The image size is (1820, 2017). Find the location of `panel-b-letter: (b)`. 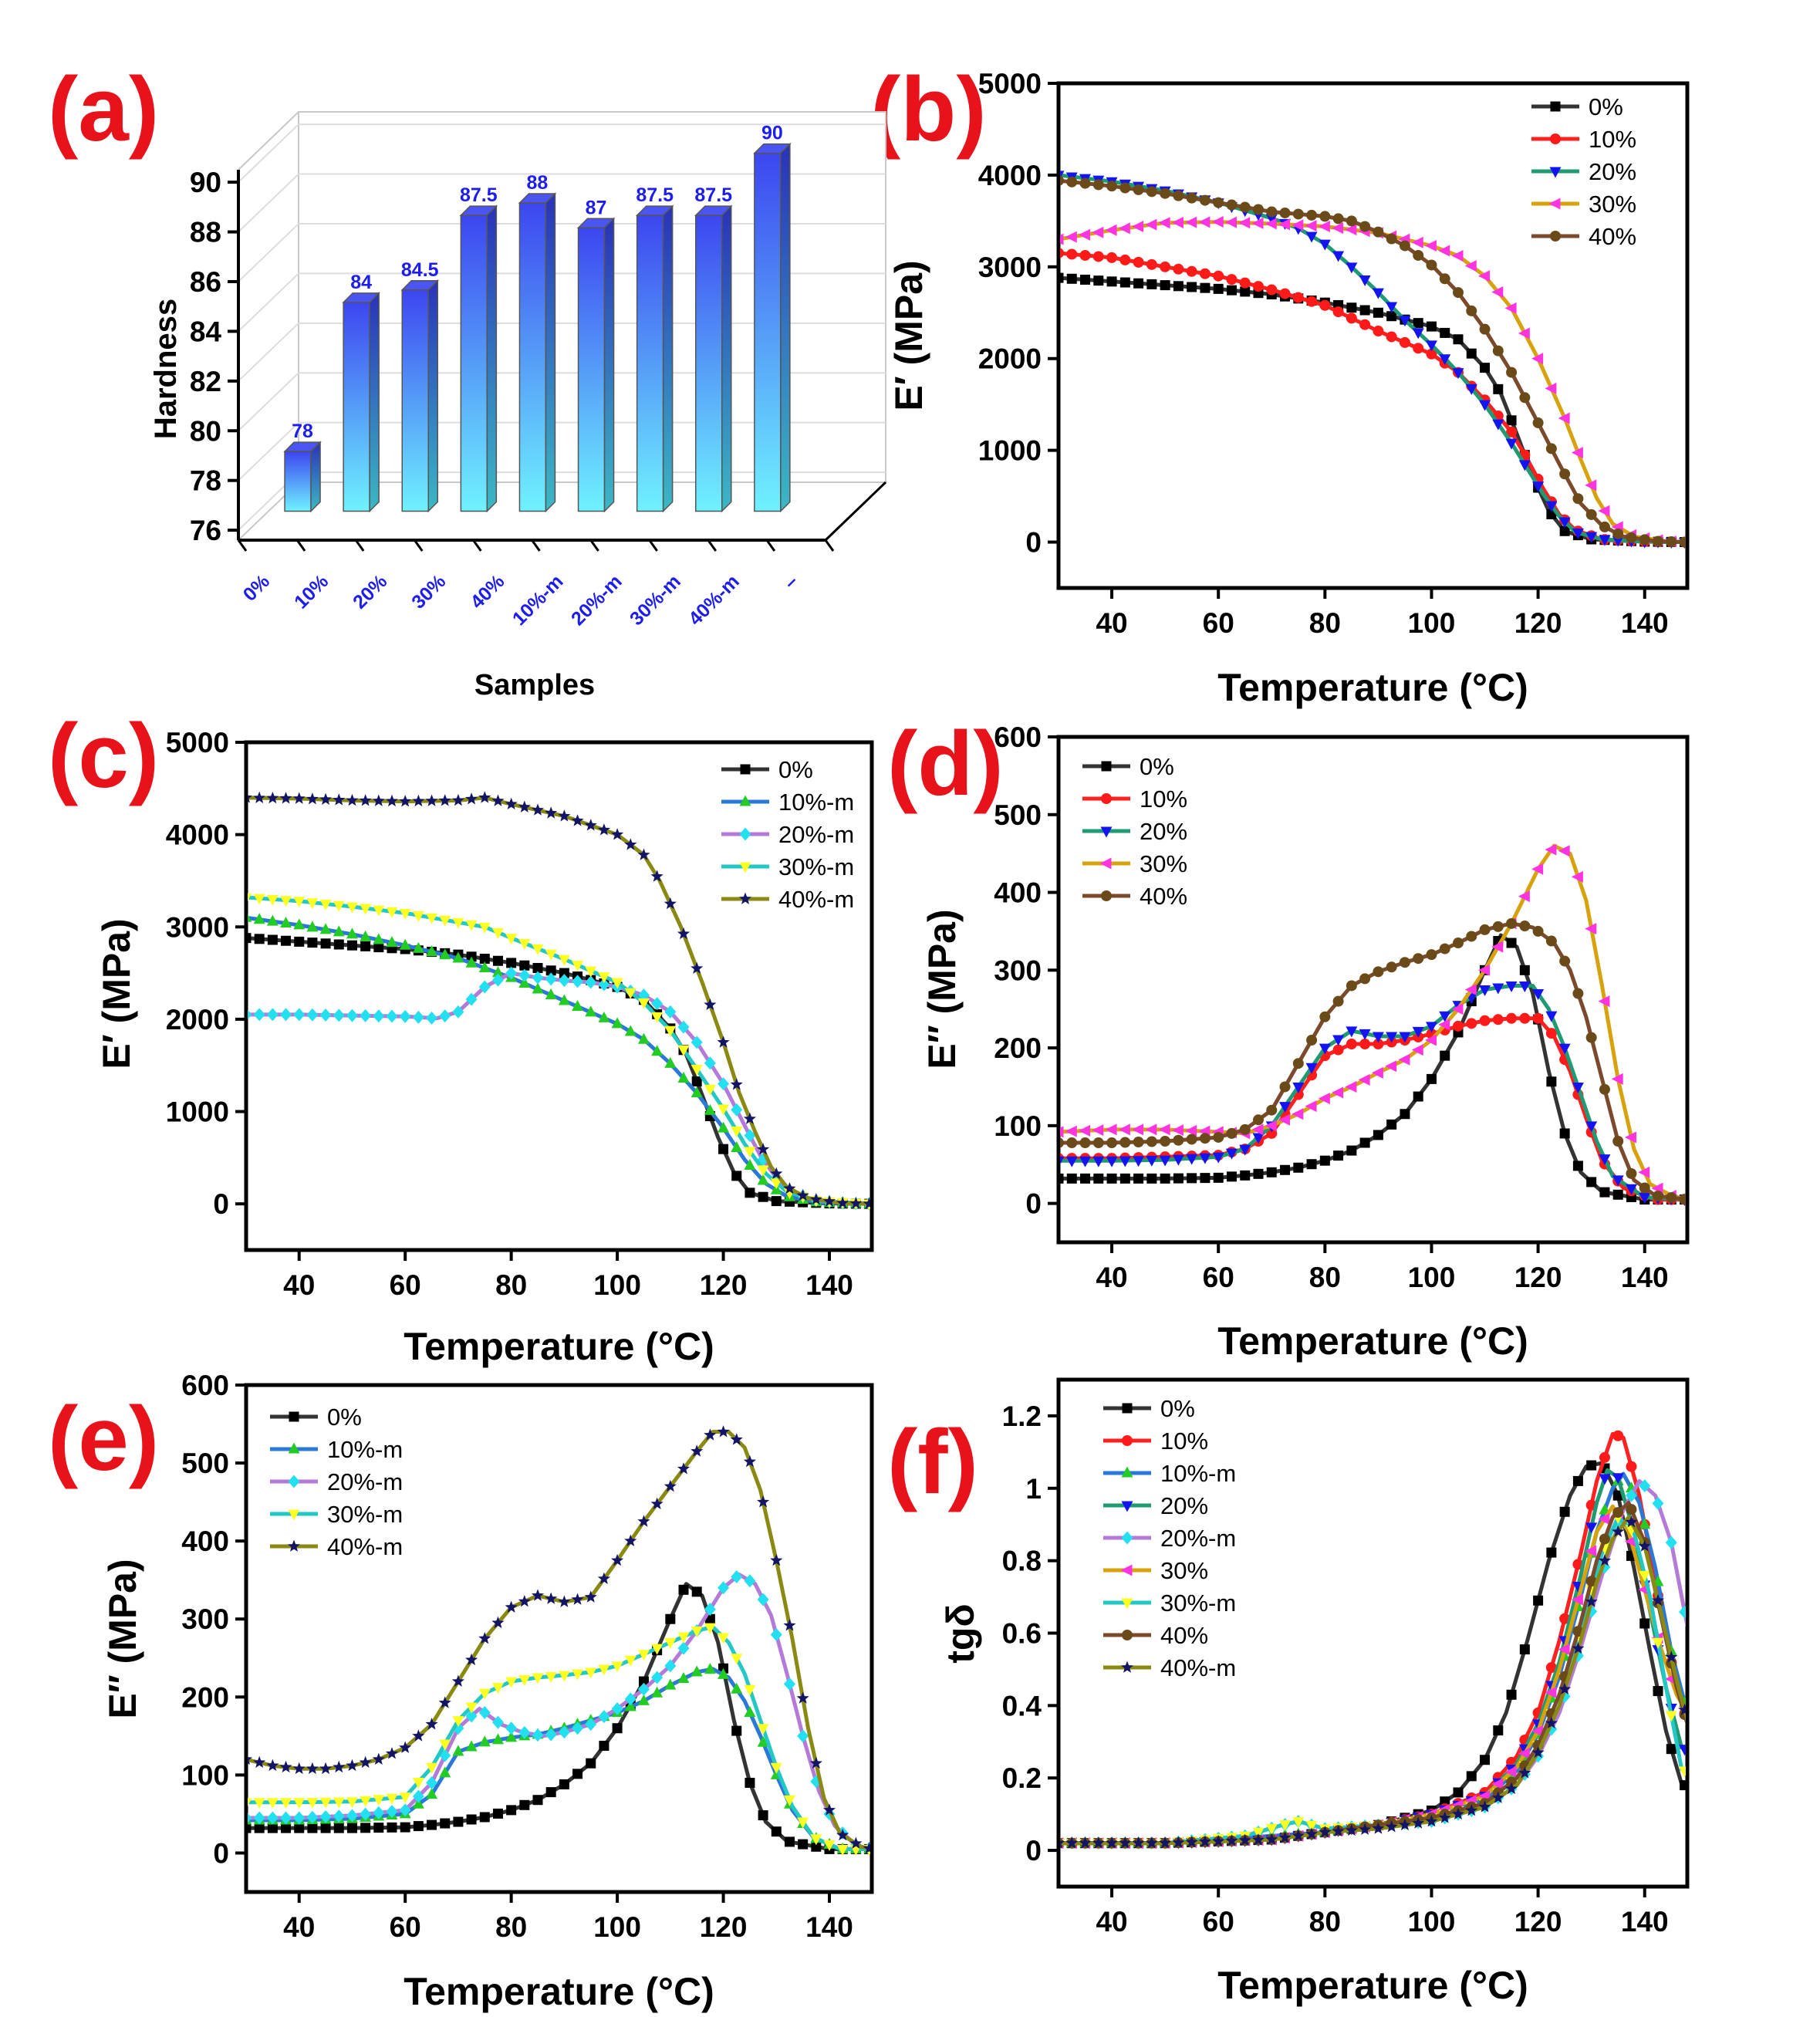

panel-b-letter: (b) is located at coordinates (928, 109).